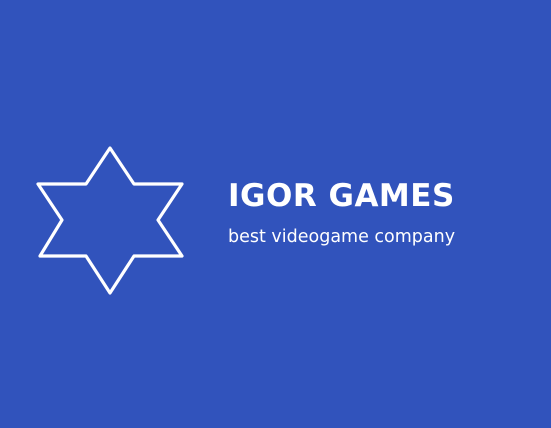 The height and width of the screenshot is (428, 551). What do you see at coordinates (341, 196) in the screenshot?
I see `company-name: IGOR GAMES` at bounding box center [341, 196].